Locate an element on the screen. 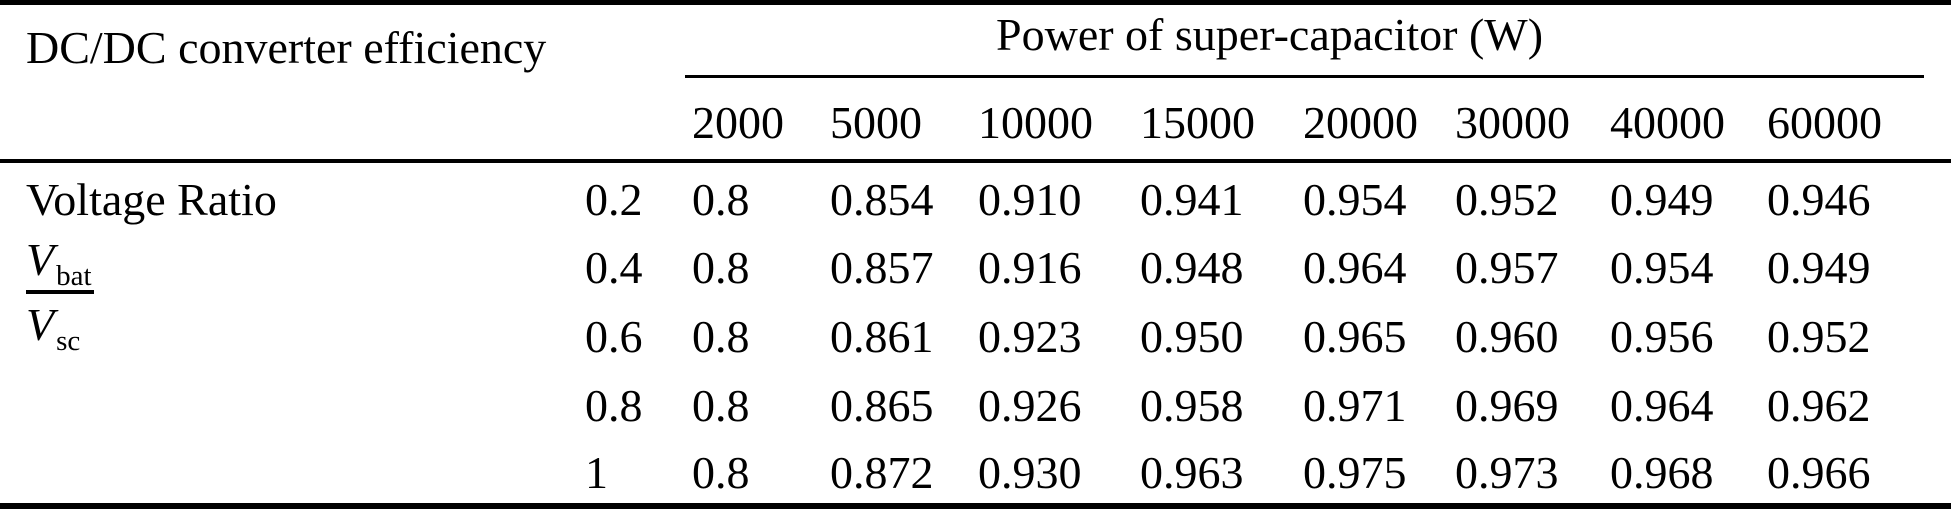 The width and height of the screenshot is (1951, 519). table-cell: 0.854 is located at coordinates (882, 199).